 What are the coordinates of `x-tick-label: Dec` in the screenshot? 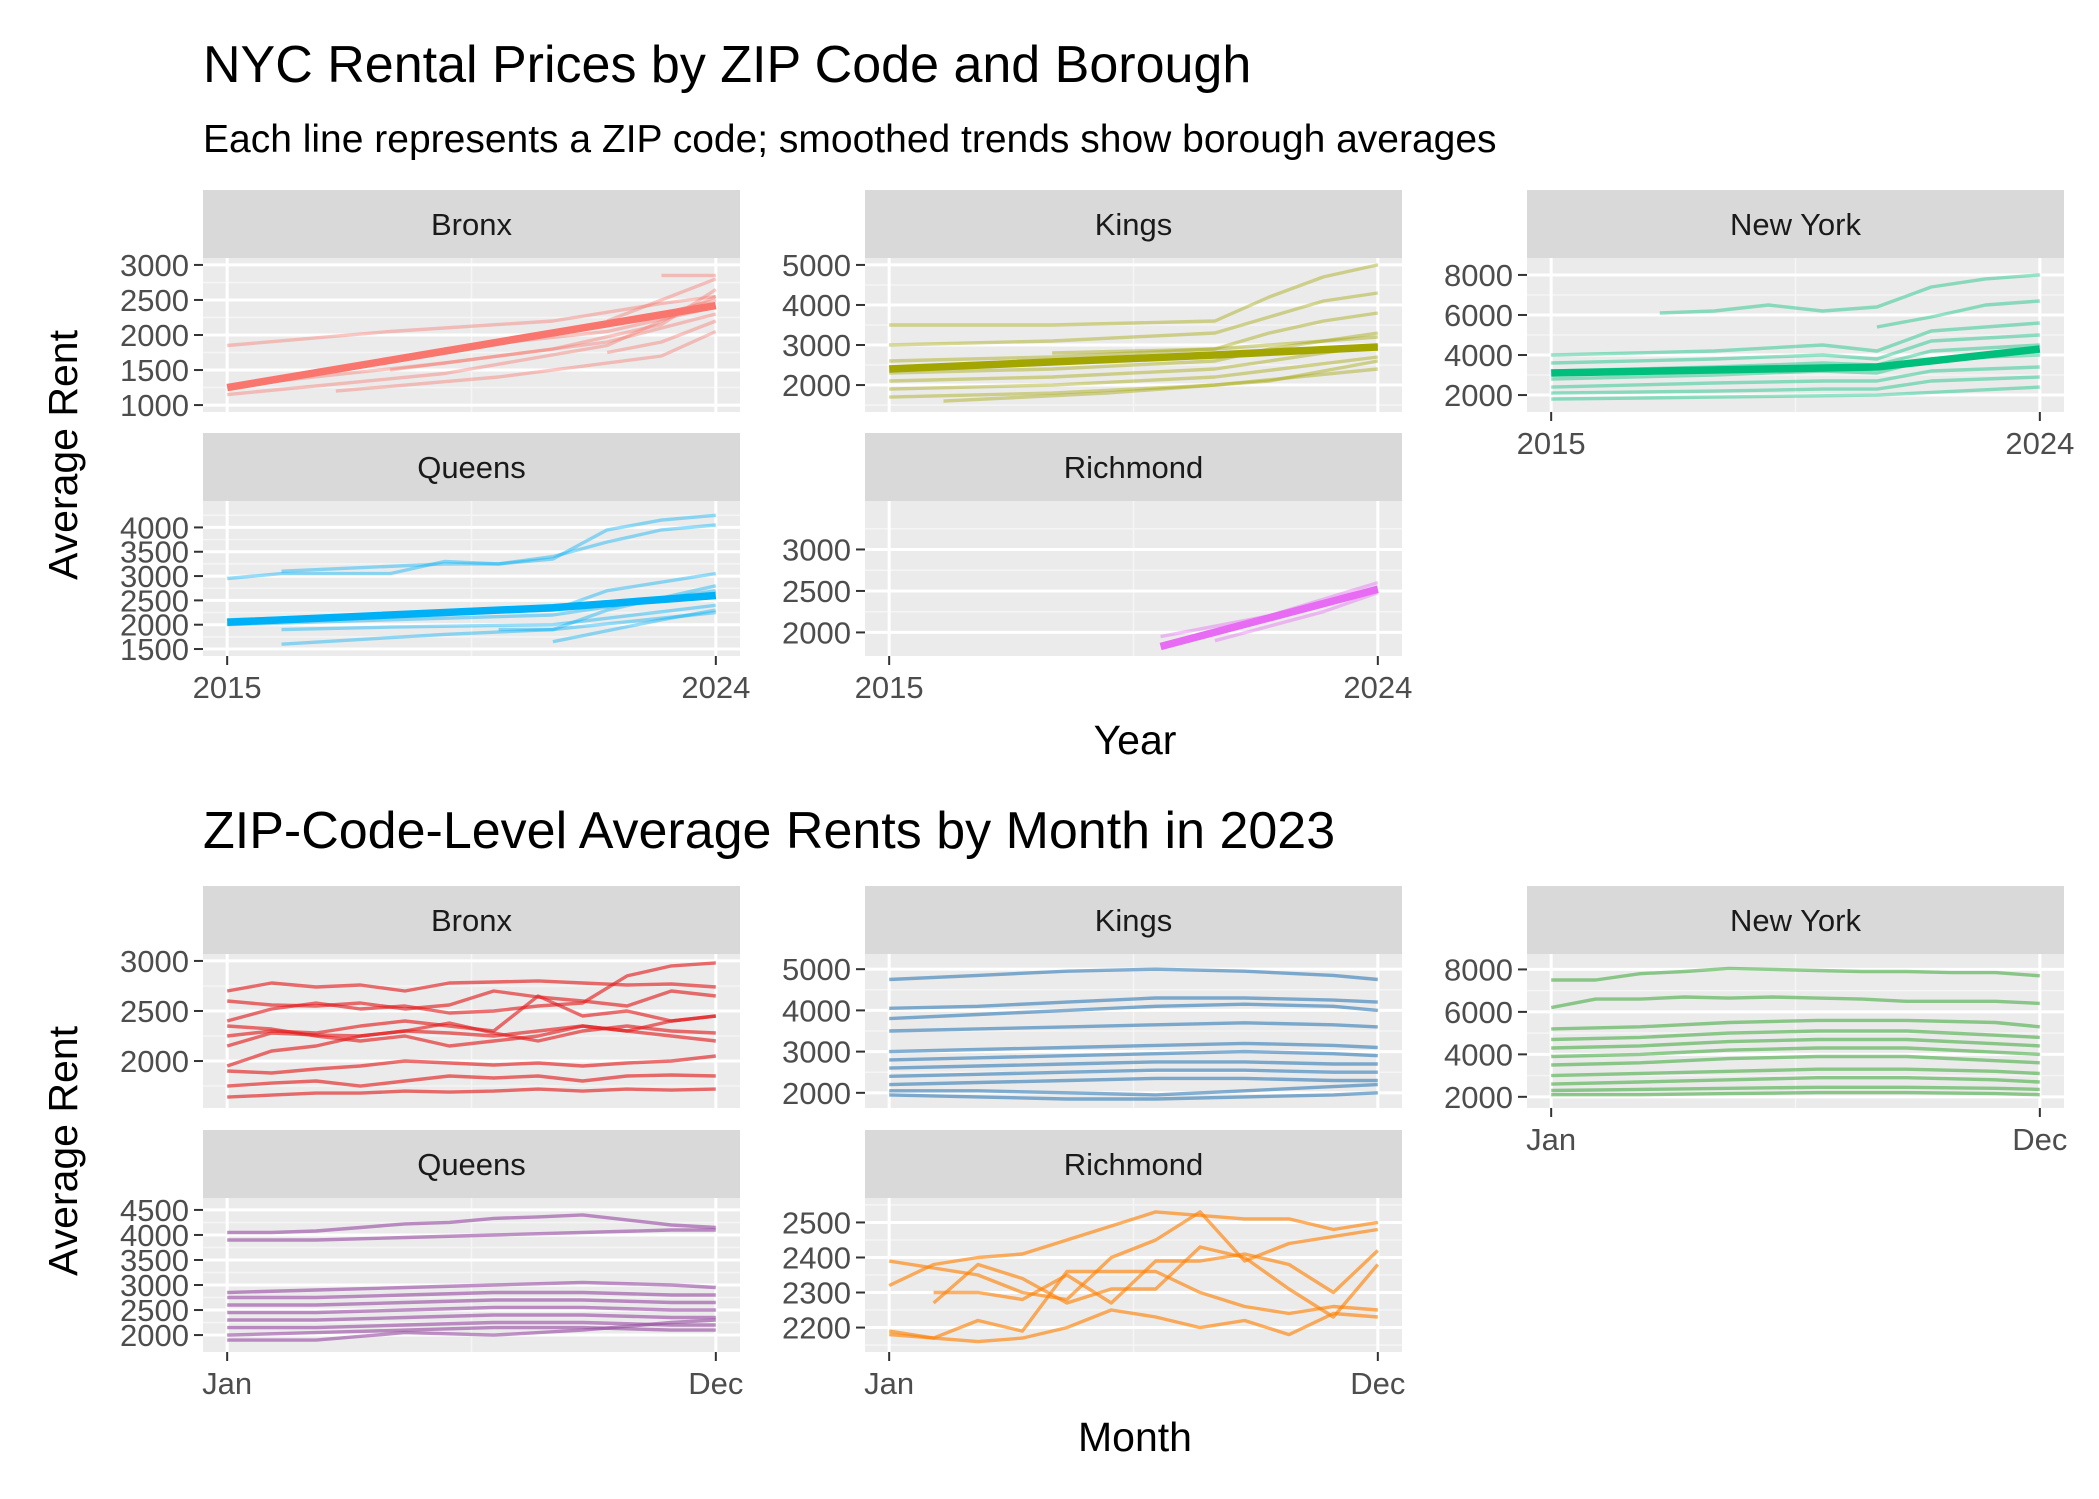 It's located at (2039, 1139).